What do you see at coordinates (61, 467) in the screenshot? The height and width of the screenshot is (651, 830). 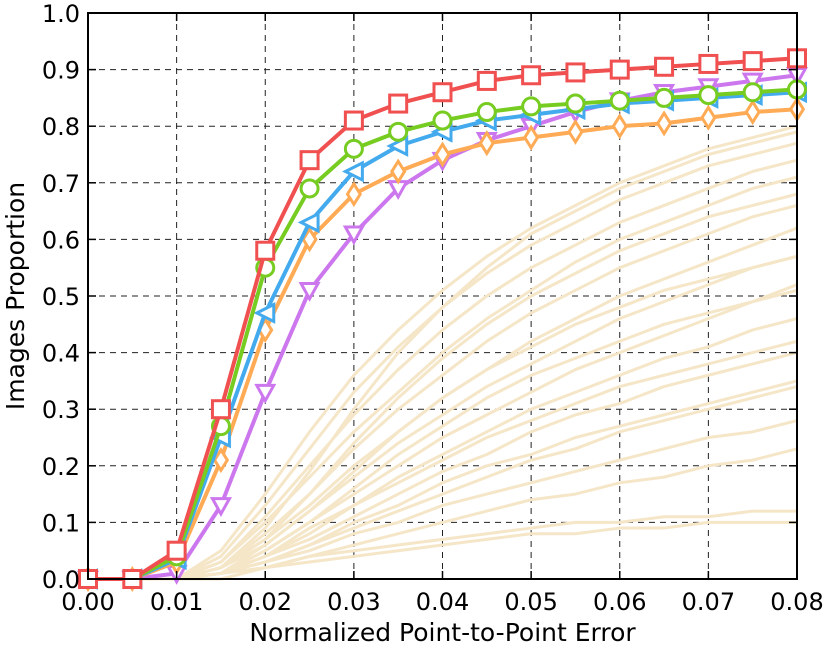 I see `y-tick-label: 0.2` at bounding box center [61, 467].